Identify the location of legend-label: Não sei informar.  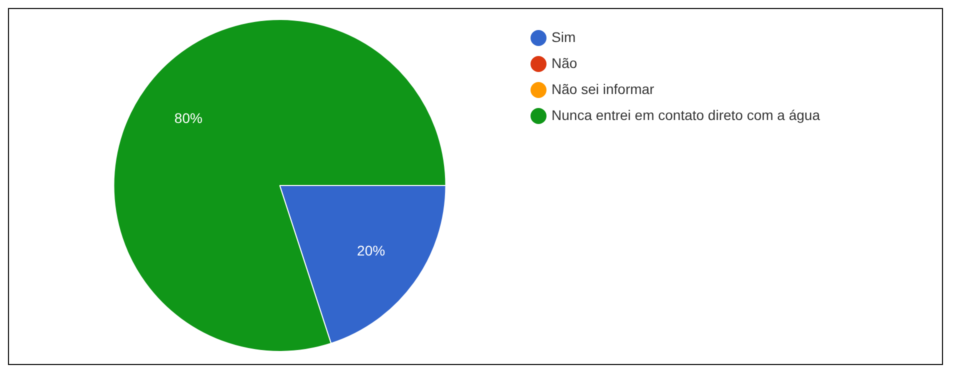
(603, 88).